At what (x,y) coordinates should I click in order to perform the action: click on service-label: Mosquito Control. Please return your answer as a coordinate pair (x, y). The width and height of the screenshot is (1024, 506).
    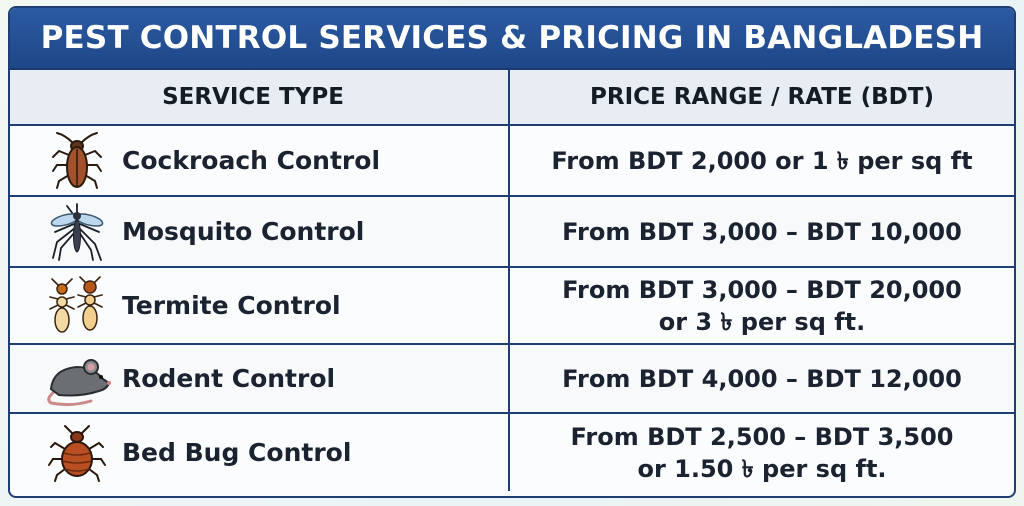
    Looking at the image, I should click on (243, 231).